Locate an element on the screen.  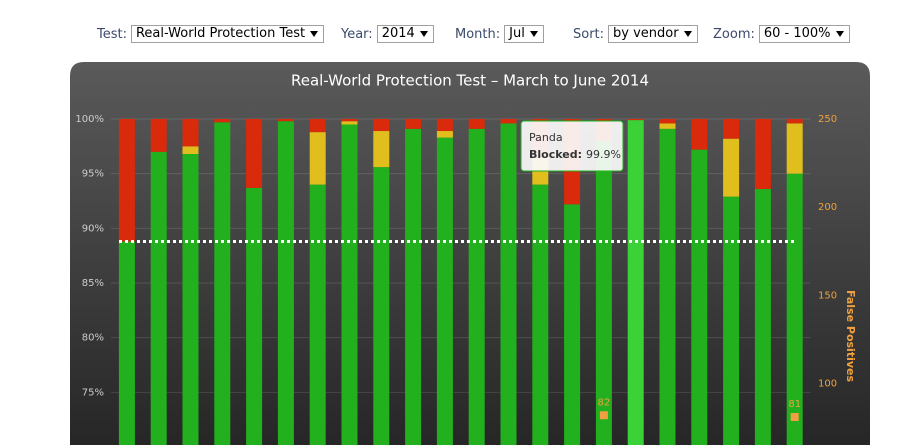
y-tick-label: 90% is located at coordinates (93, 228).